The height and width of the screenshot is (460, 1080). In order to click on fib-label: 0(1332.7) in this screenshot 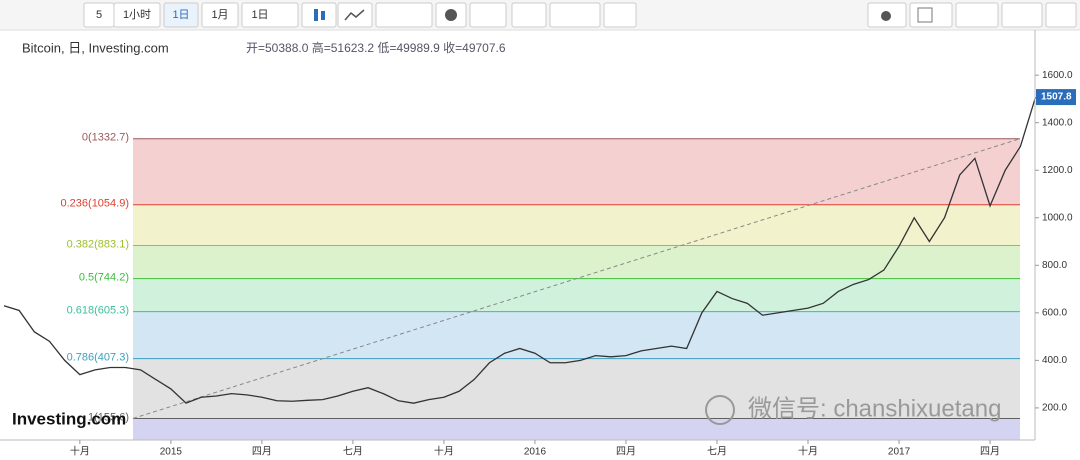, I will do `click(105, 138)`.